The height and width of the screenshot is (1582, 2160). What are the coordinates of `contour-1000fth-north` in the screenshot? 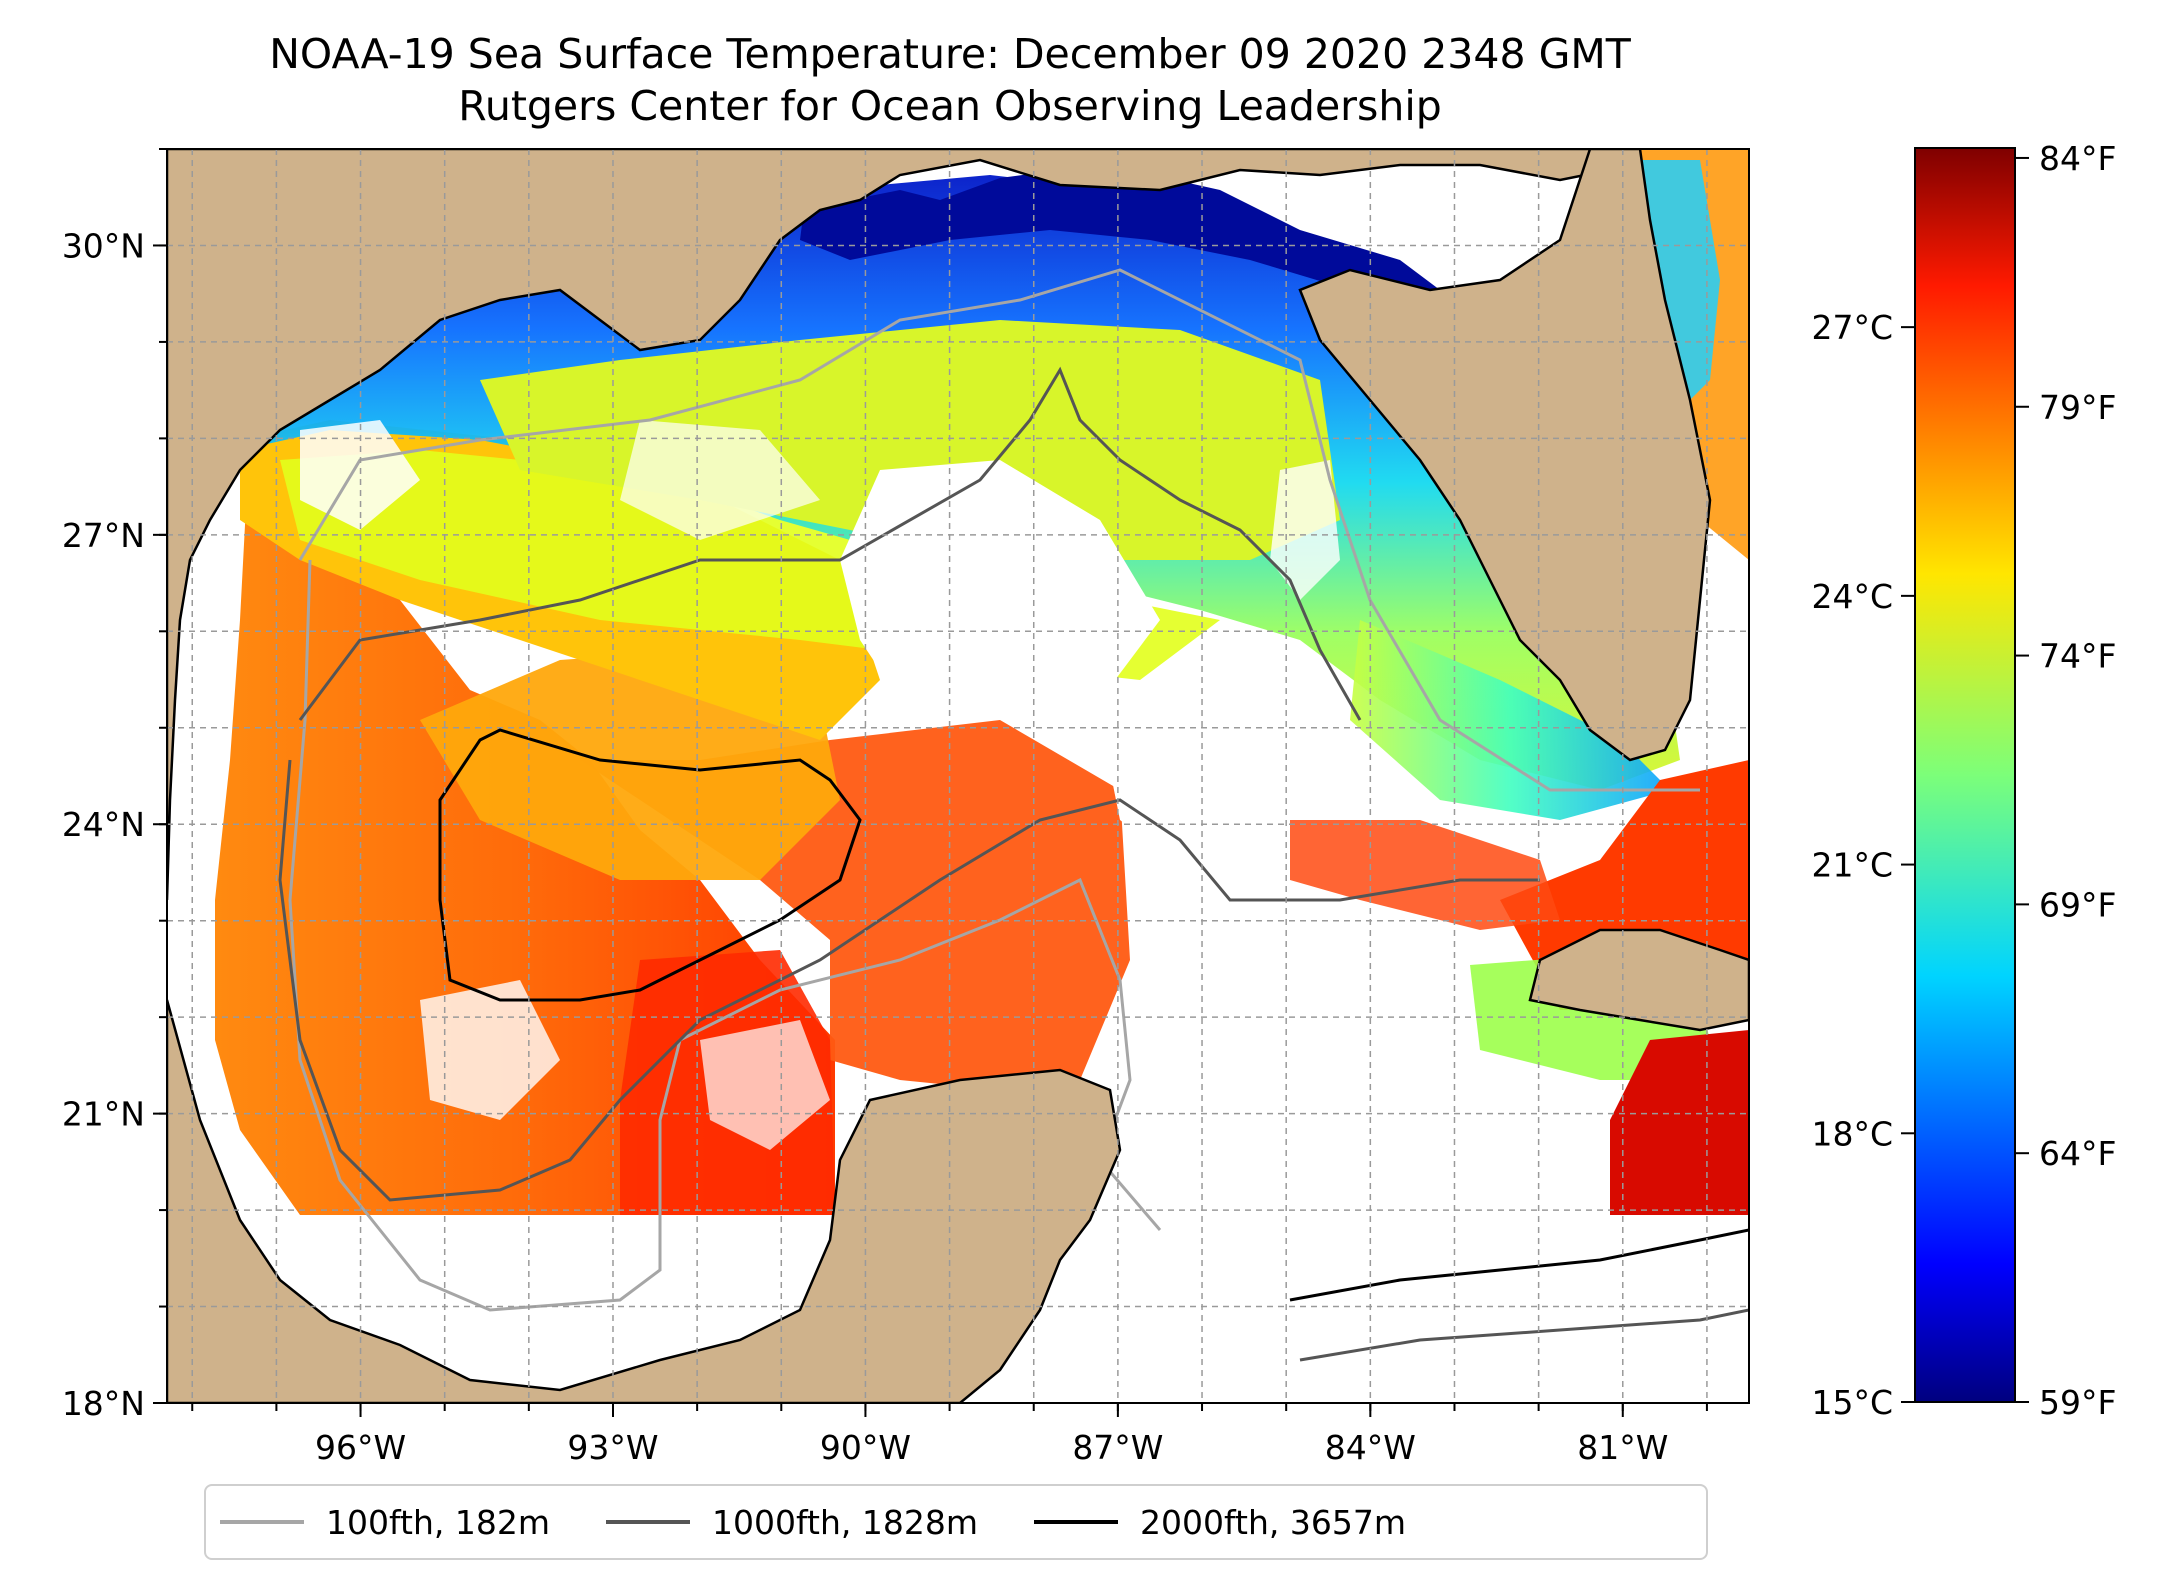 It's located at (830, 543).